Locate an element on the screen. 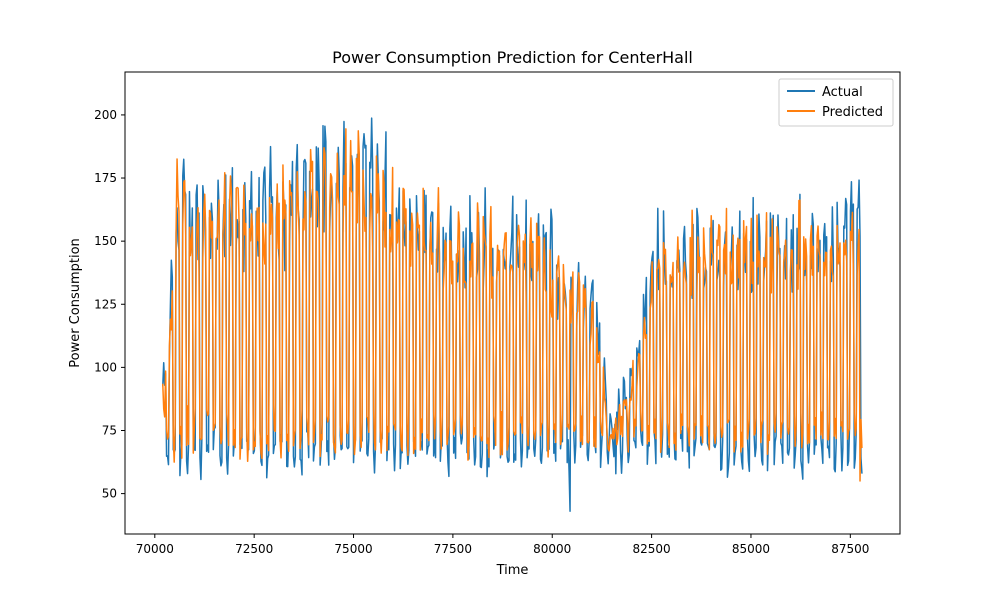 This screenshot has width=1000, height=600. x-tick-label: 85000 is located at coordinates (751, 549).